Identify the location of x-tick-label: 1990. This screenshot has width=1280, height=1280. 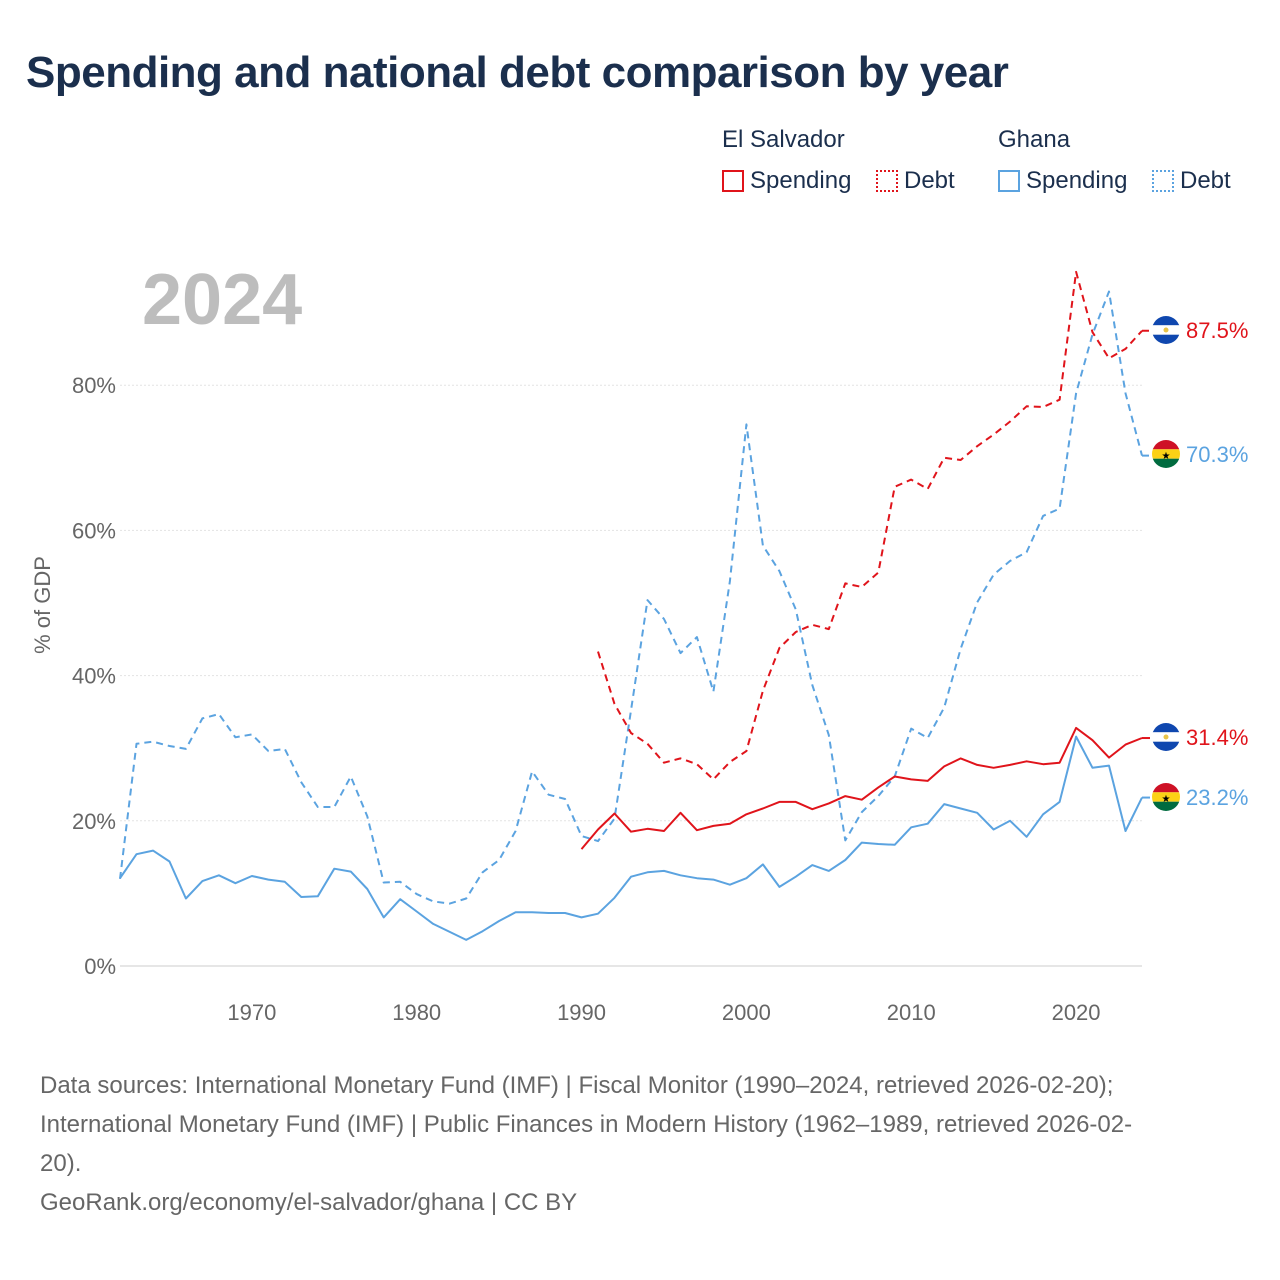
(581, 1012).